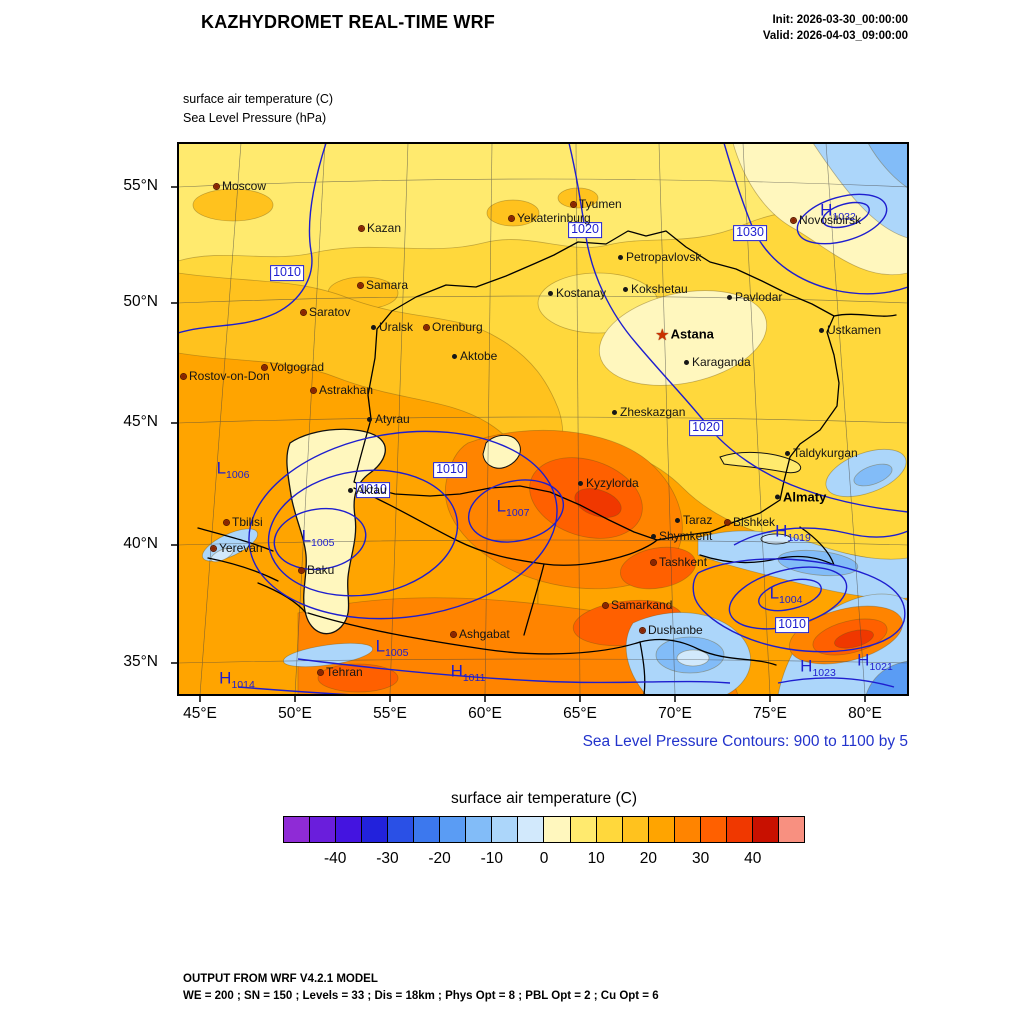 The image size is (1024, 1024). Describe the element at coordinates (501, 451) in the screenshot. I see `aral-sea` at that location.